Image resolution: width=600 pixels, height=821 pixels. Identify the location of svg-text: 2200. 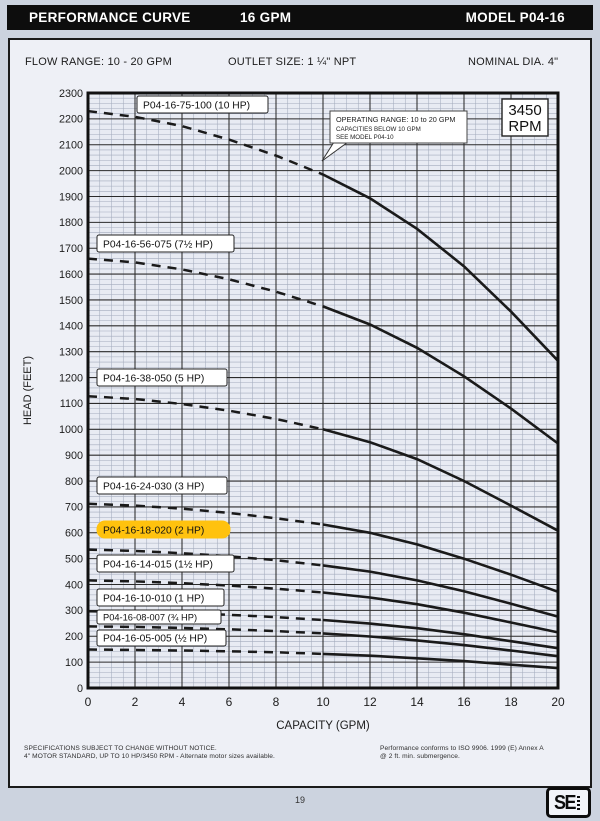
(71, 120).